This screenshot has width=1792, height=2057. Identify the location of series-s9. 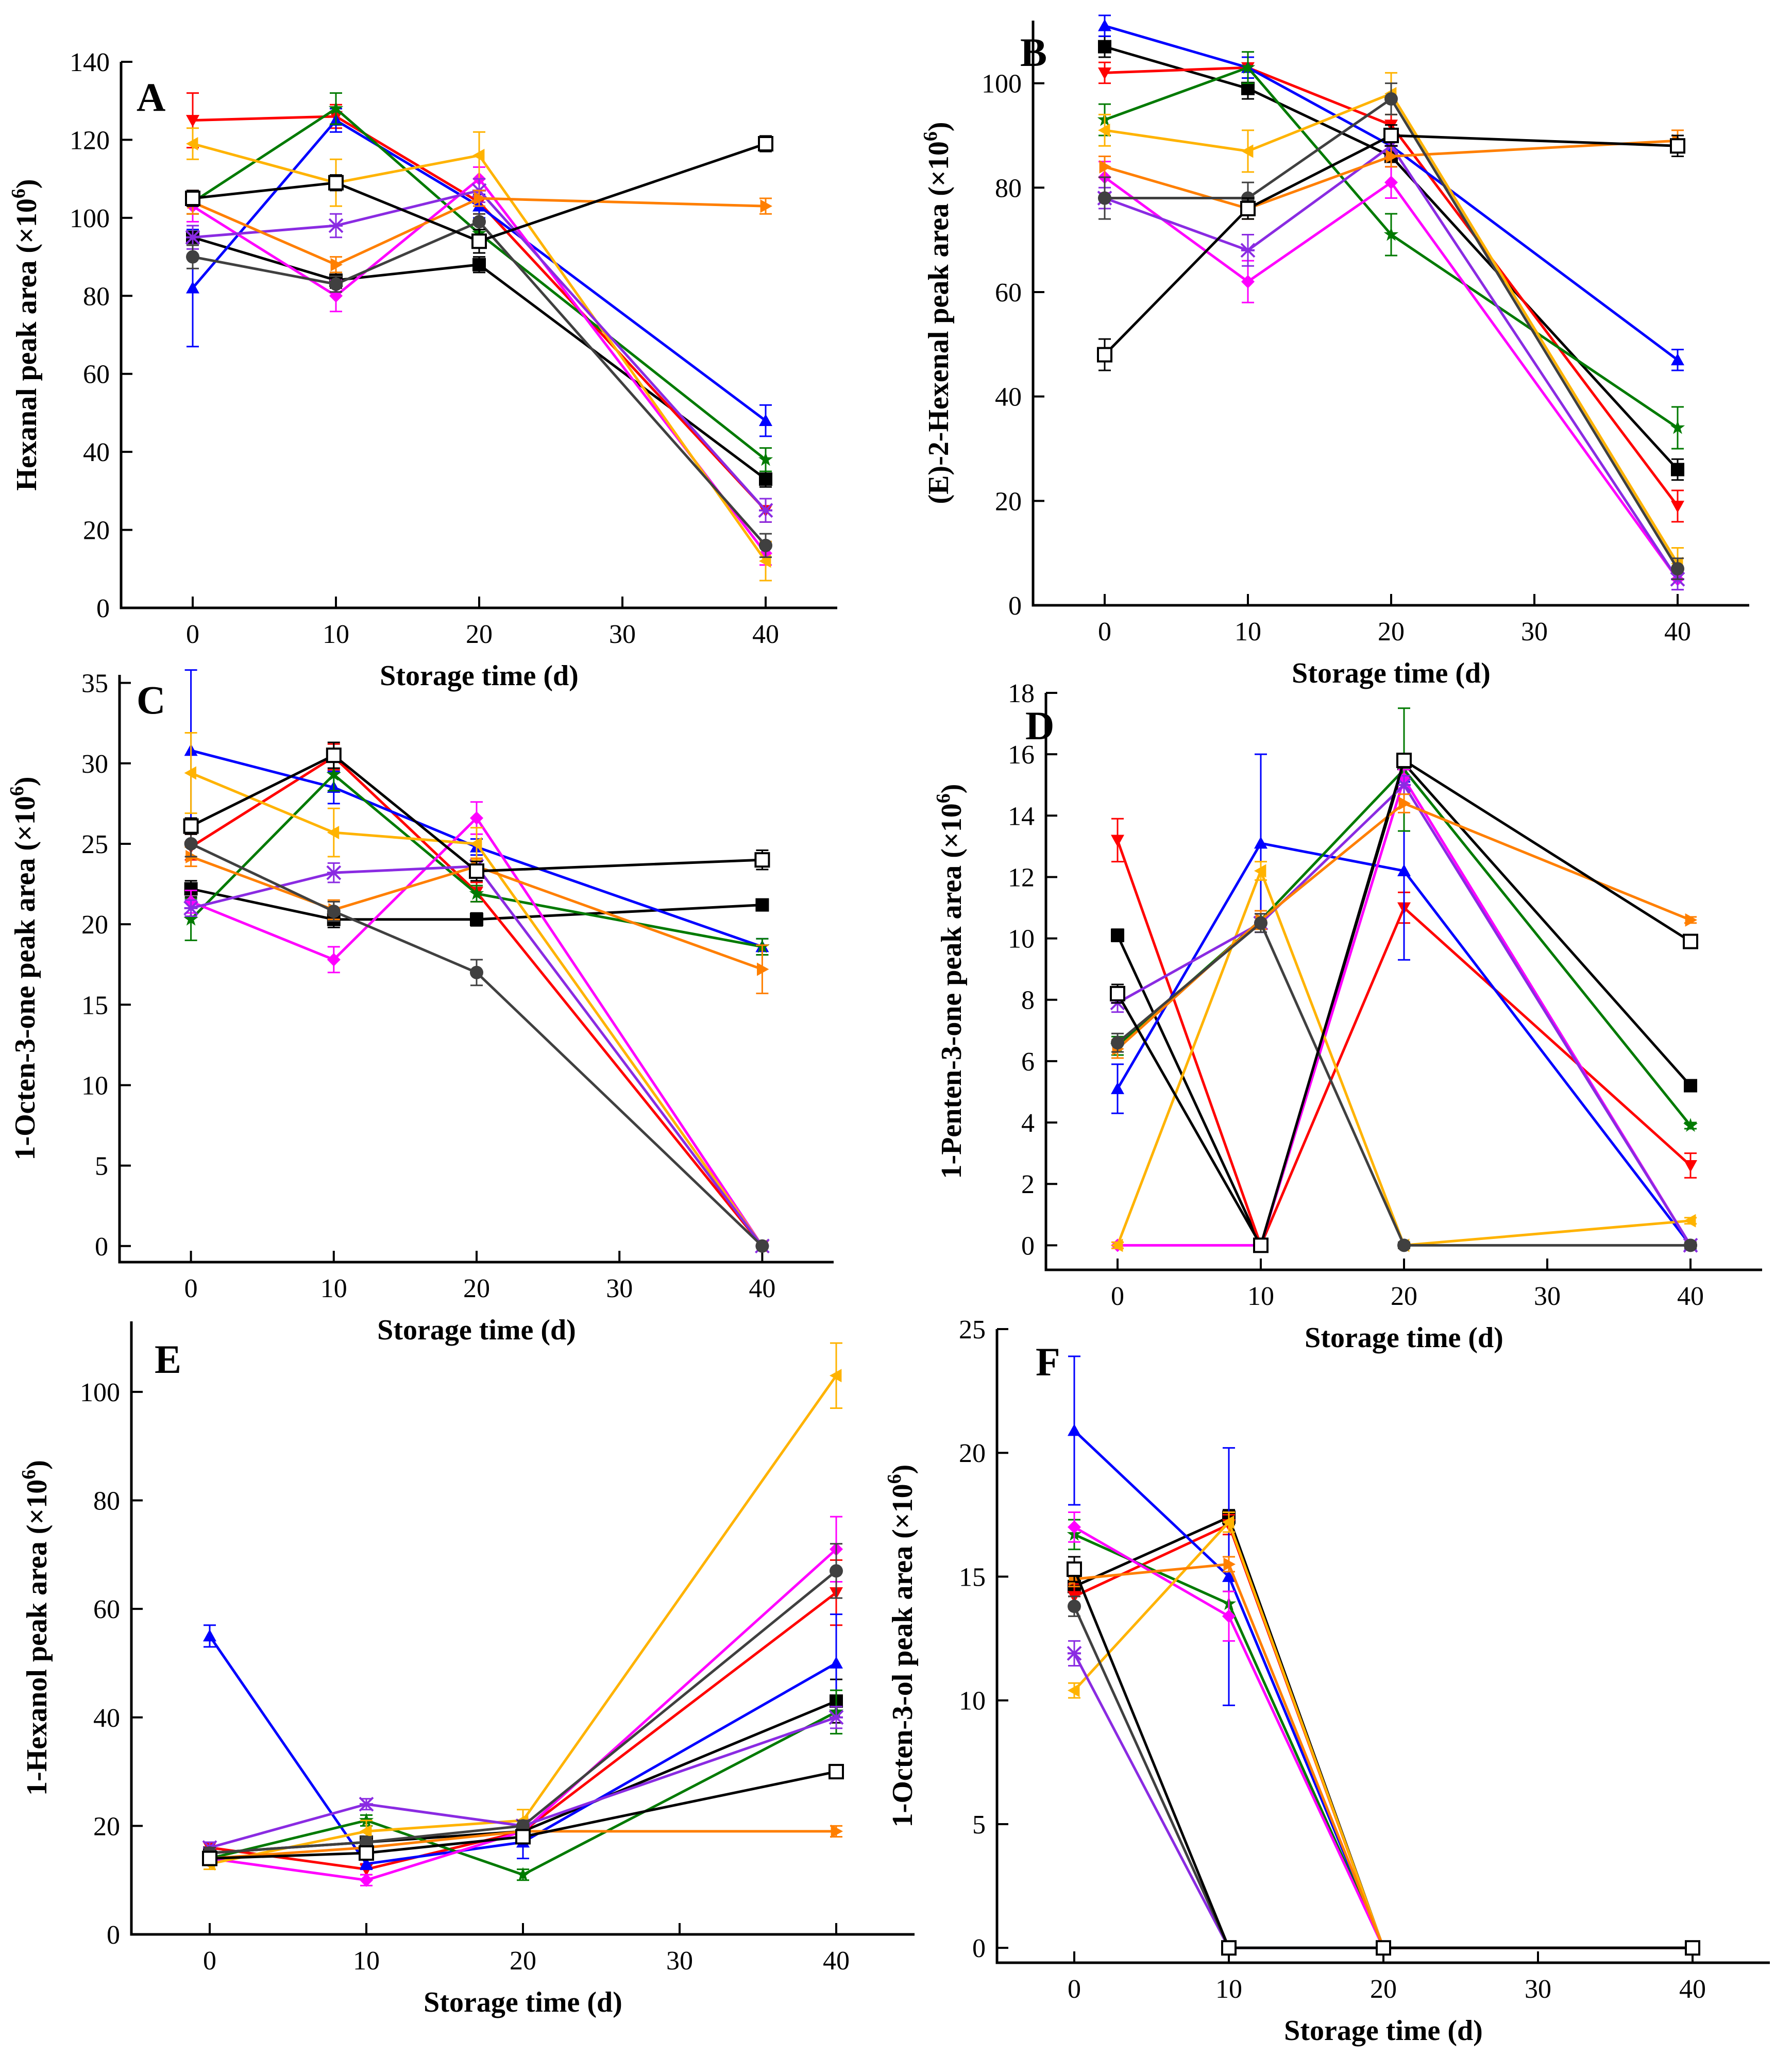
(1404, 1082).